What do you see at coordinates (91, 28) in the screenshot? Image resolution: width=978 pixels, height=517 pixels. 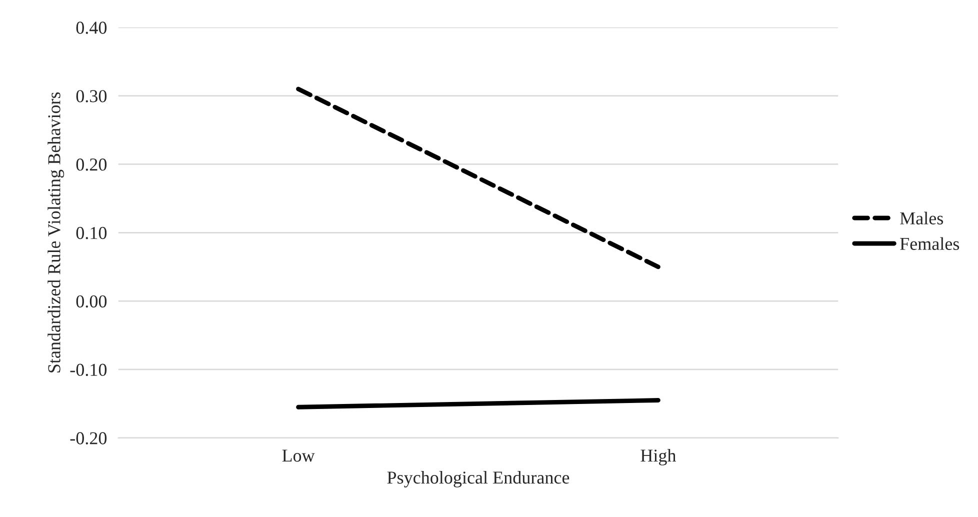 I see `y-tick-label: 0.40` at bounding box center [91, 28].